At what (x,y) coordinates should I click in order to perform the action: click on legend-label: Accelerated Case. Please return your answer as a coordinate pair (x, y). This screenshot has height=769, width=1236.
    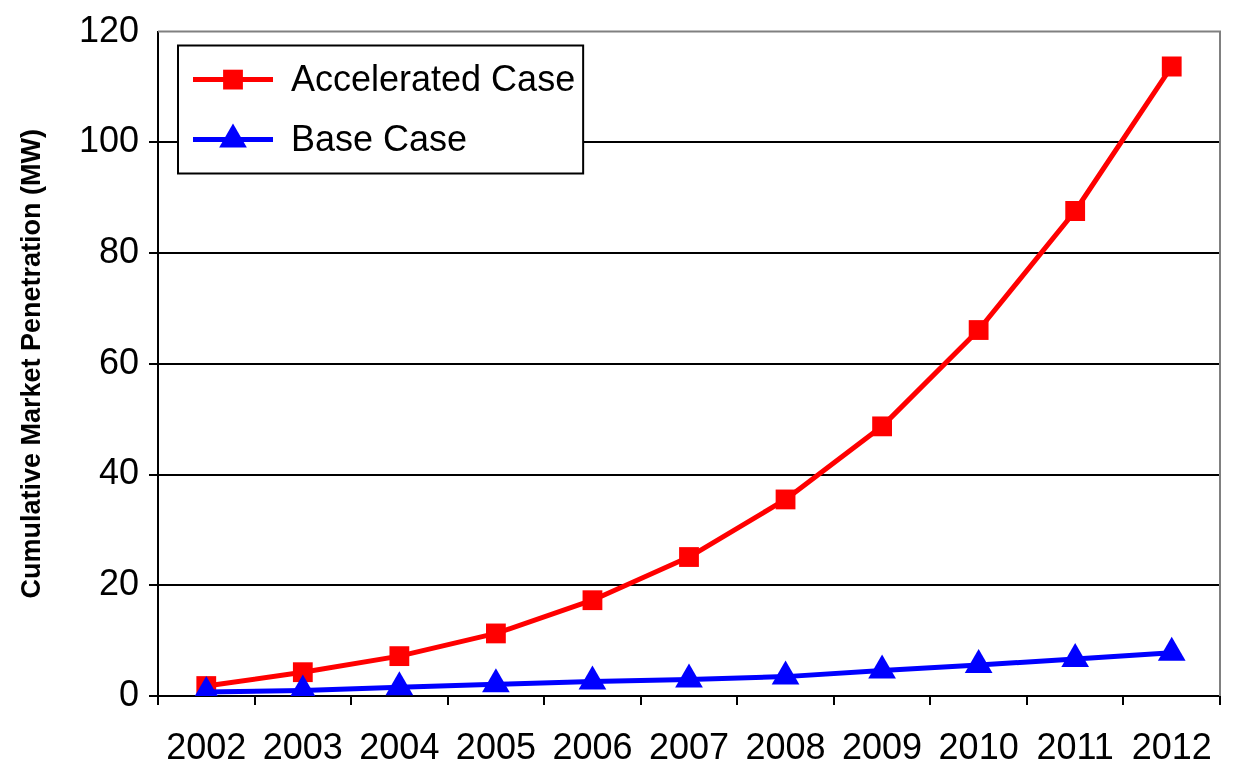
    Looking at the image, I should click on (433, 78).